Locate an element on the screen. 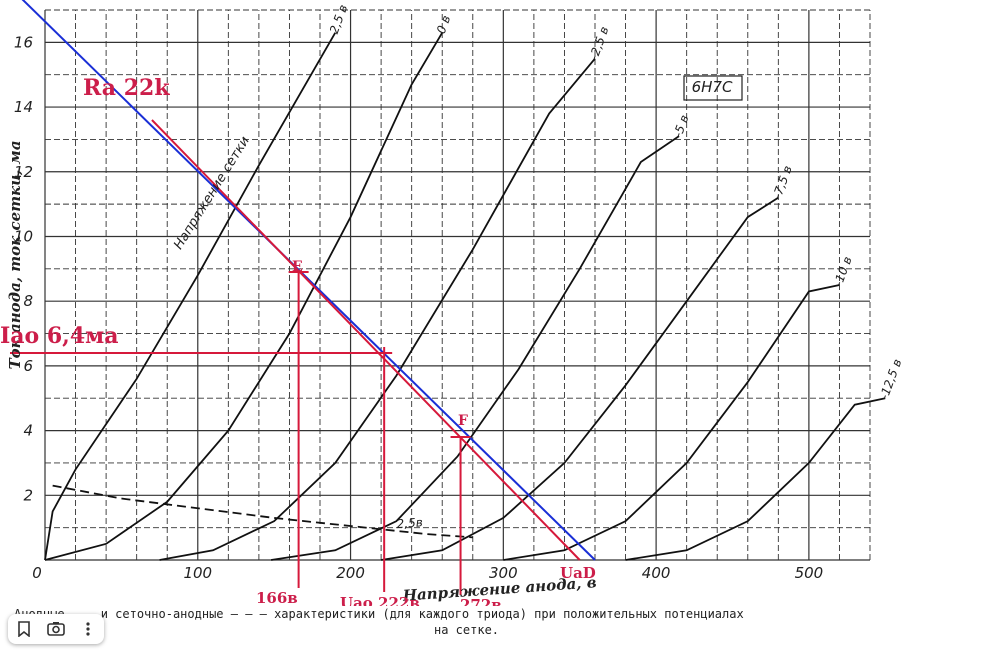  annotation-u-e: 166в is located at coordinates (277, 597).